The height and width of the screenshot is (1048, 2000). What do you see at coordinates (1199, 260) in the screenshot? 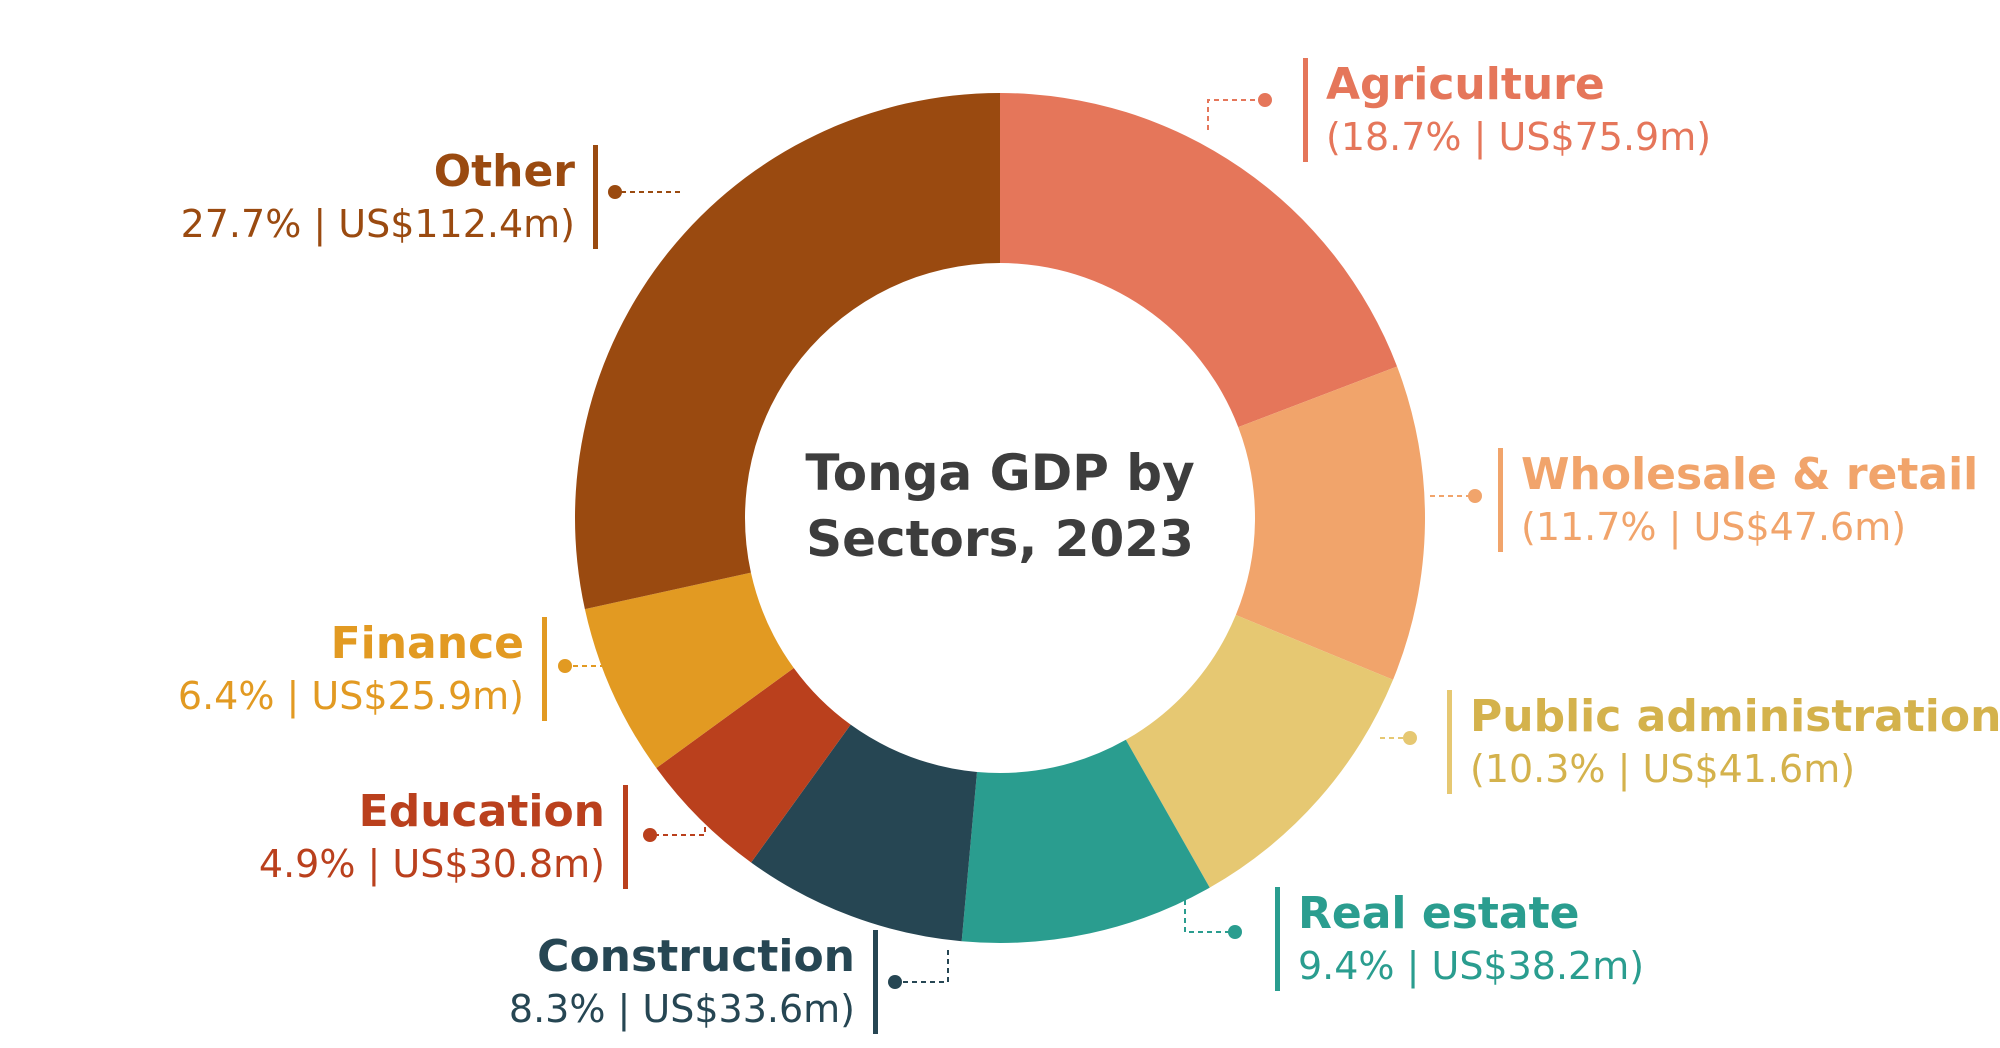
I see `slice-agriculture` at bounding box center [1199, 260].